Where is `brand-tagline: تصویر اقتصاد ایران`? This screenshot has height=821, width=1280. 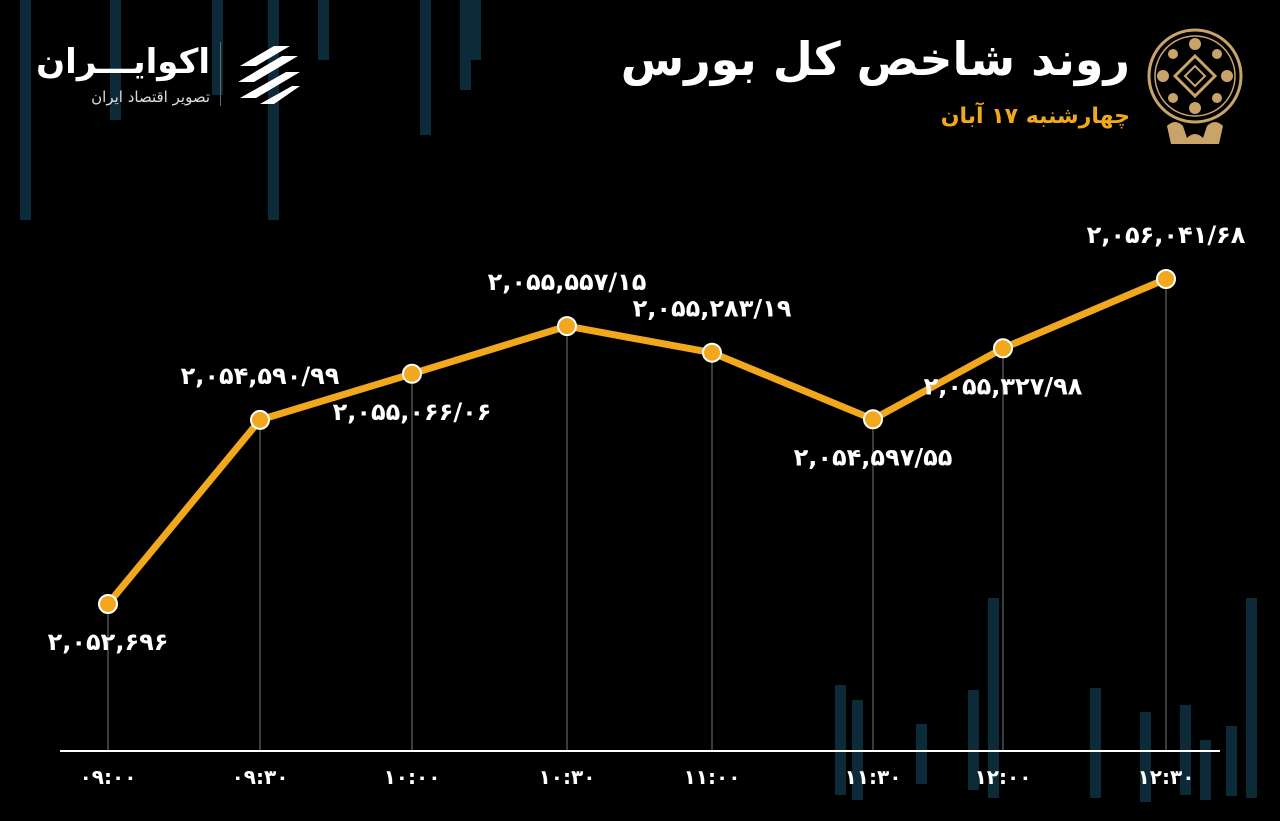
brand-tagline: تصویر اقتصاد ایران is located at coordinates (150, 97).